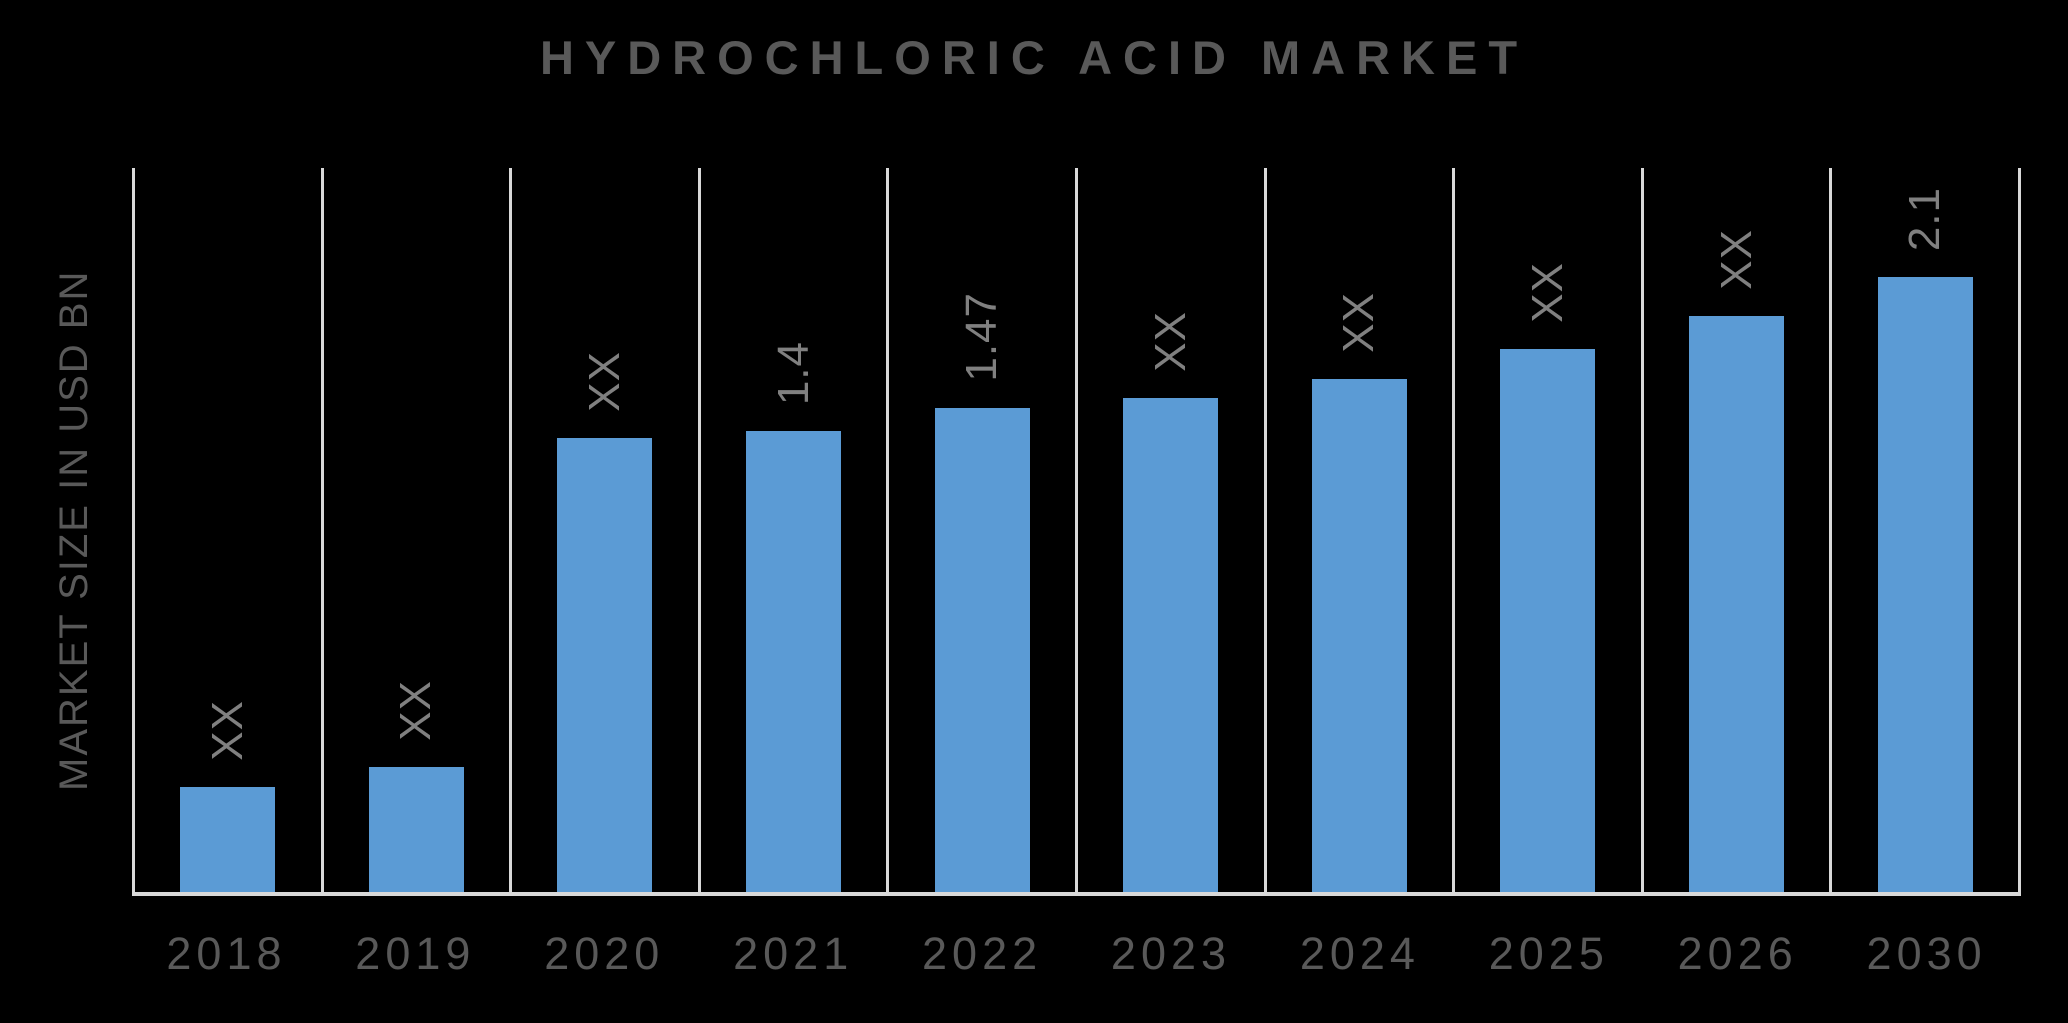 This screenshot has height=1023, width=2068. I want to click on bar-column: 1.47, so click(980, 530).